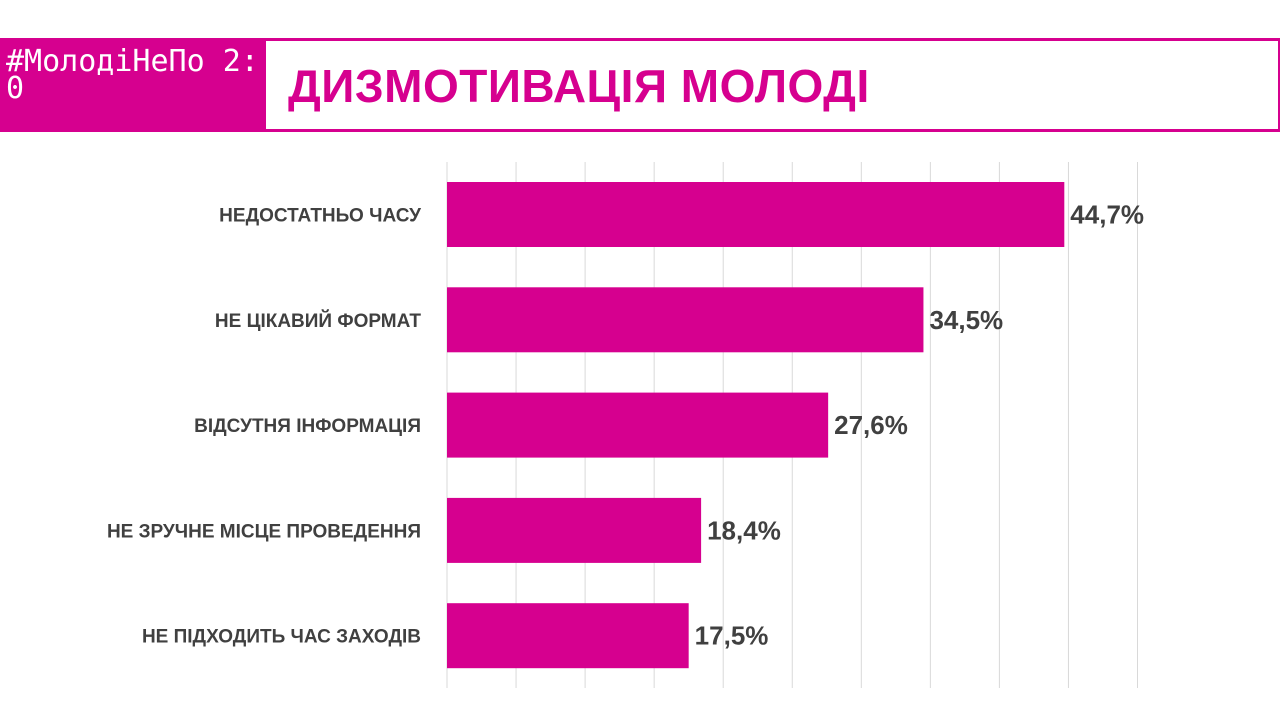 The image size is (1280, 720). I want to click on data-label: 27,6%, so click(871, 425).